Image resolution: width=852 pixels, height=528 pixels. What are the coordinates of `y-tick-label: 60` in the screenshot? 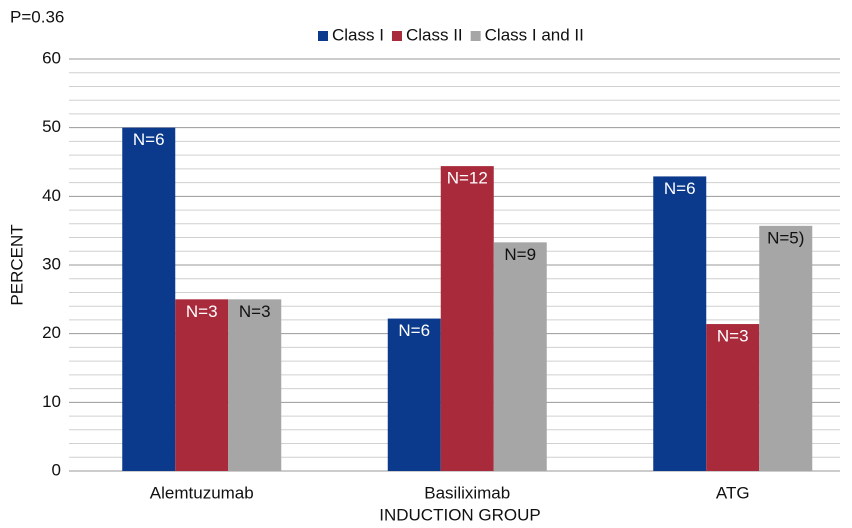 It's located at (51, 57).